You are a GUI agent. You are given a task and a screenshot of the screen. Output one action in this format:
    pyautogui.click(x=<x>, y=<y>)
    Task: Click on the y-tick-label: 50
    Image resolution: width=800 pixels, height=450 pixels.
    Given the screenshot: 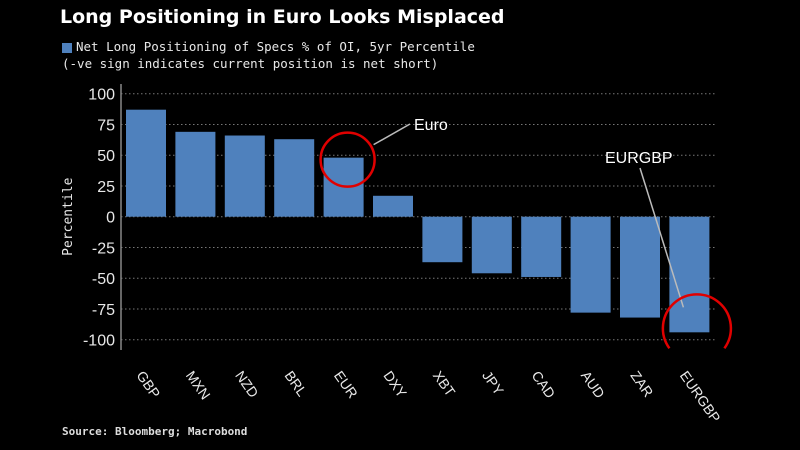 What is the action you would take?
    pyautogui.click(x=106, y=156)
    